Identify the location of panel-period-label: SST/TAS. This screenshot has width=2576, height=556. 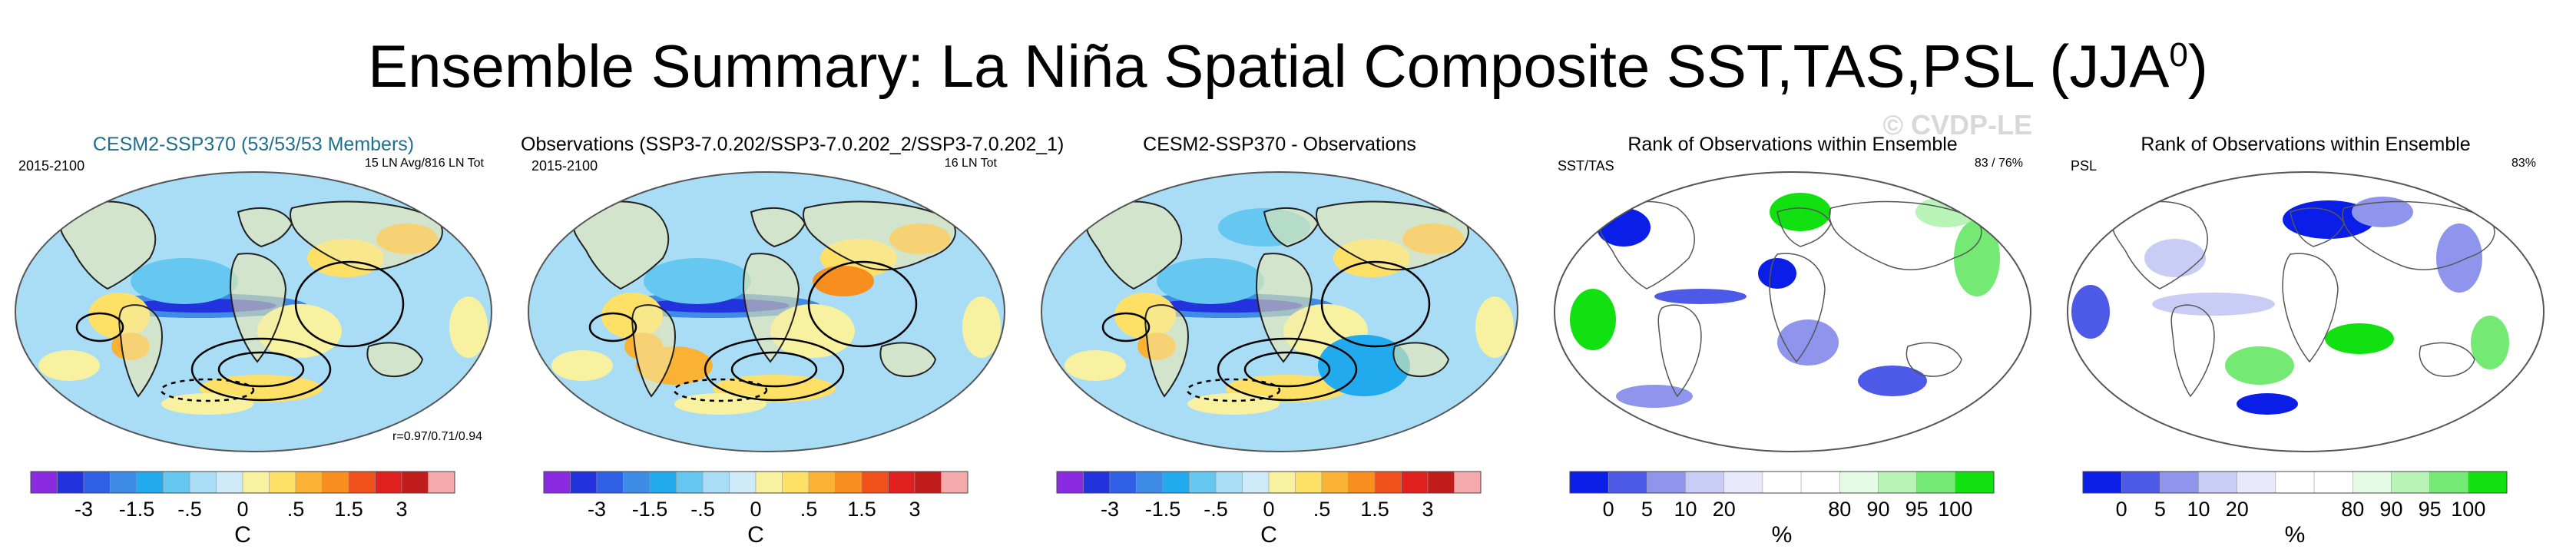
(1586, 166).